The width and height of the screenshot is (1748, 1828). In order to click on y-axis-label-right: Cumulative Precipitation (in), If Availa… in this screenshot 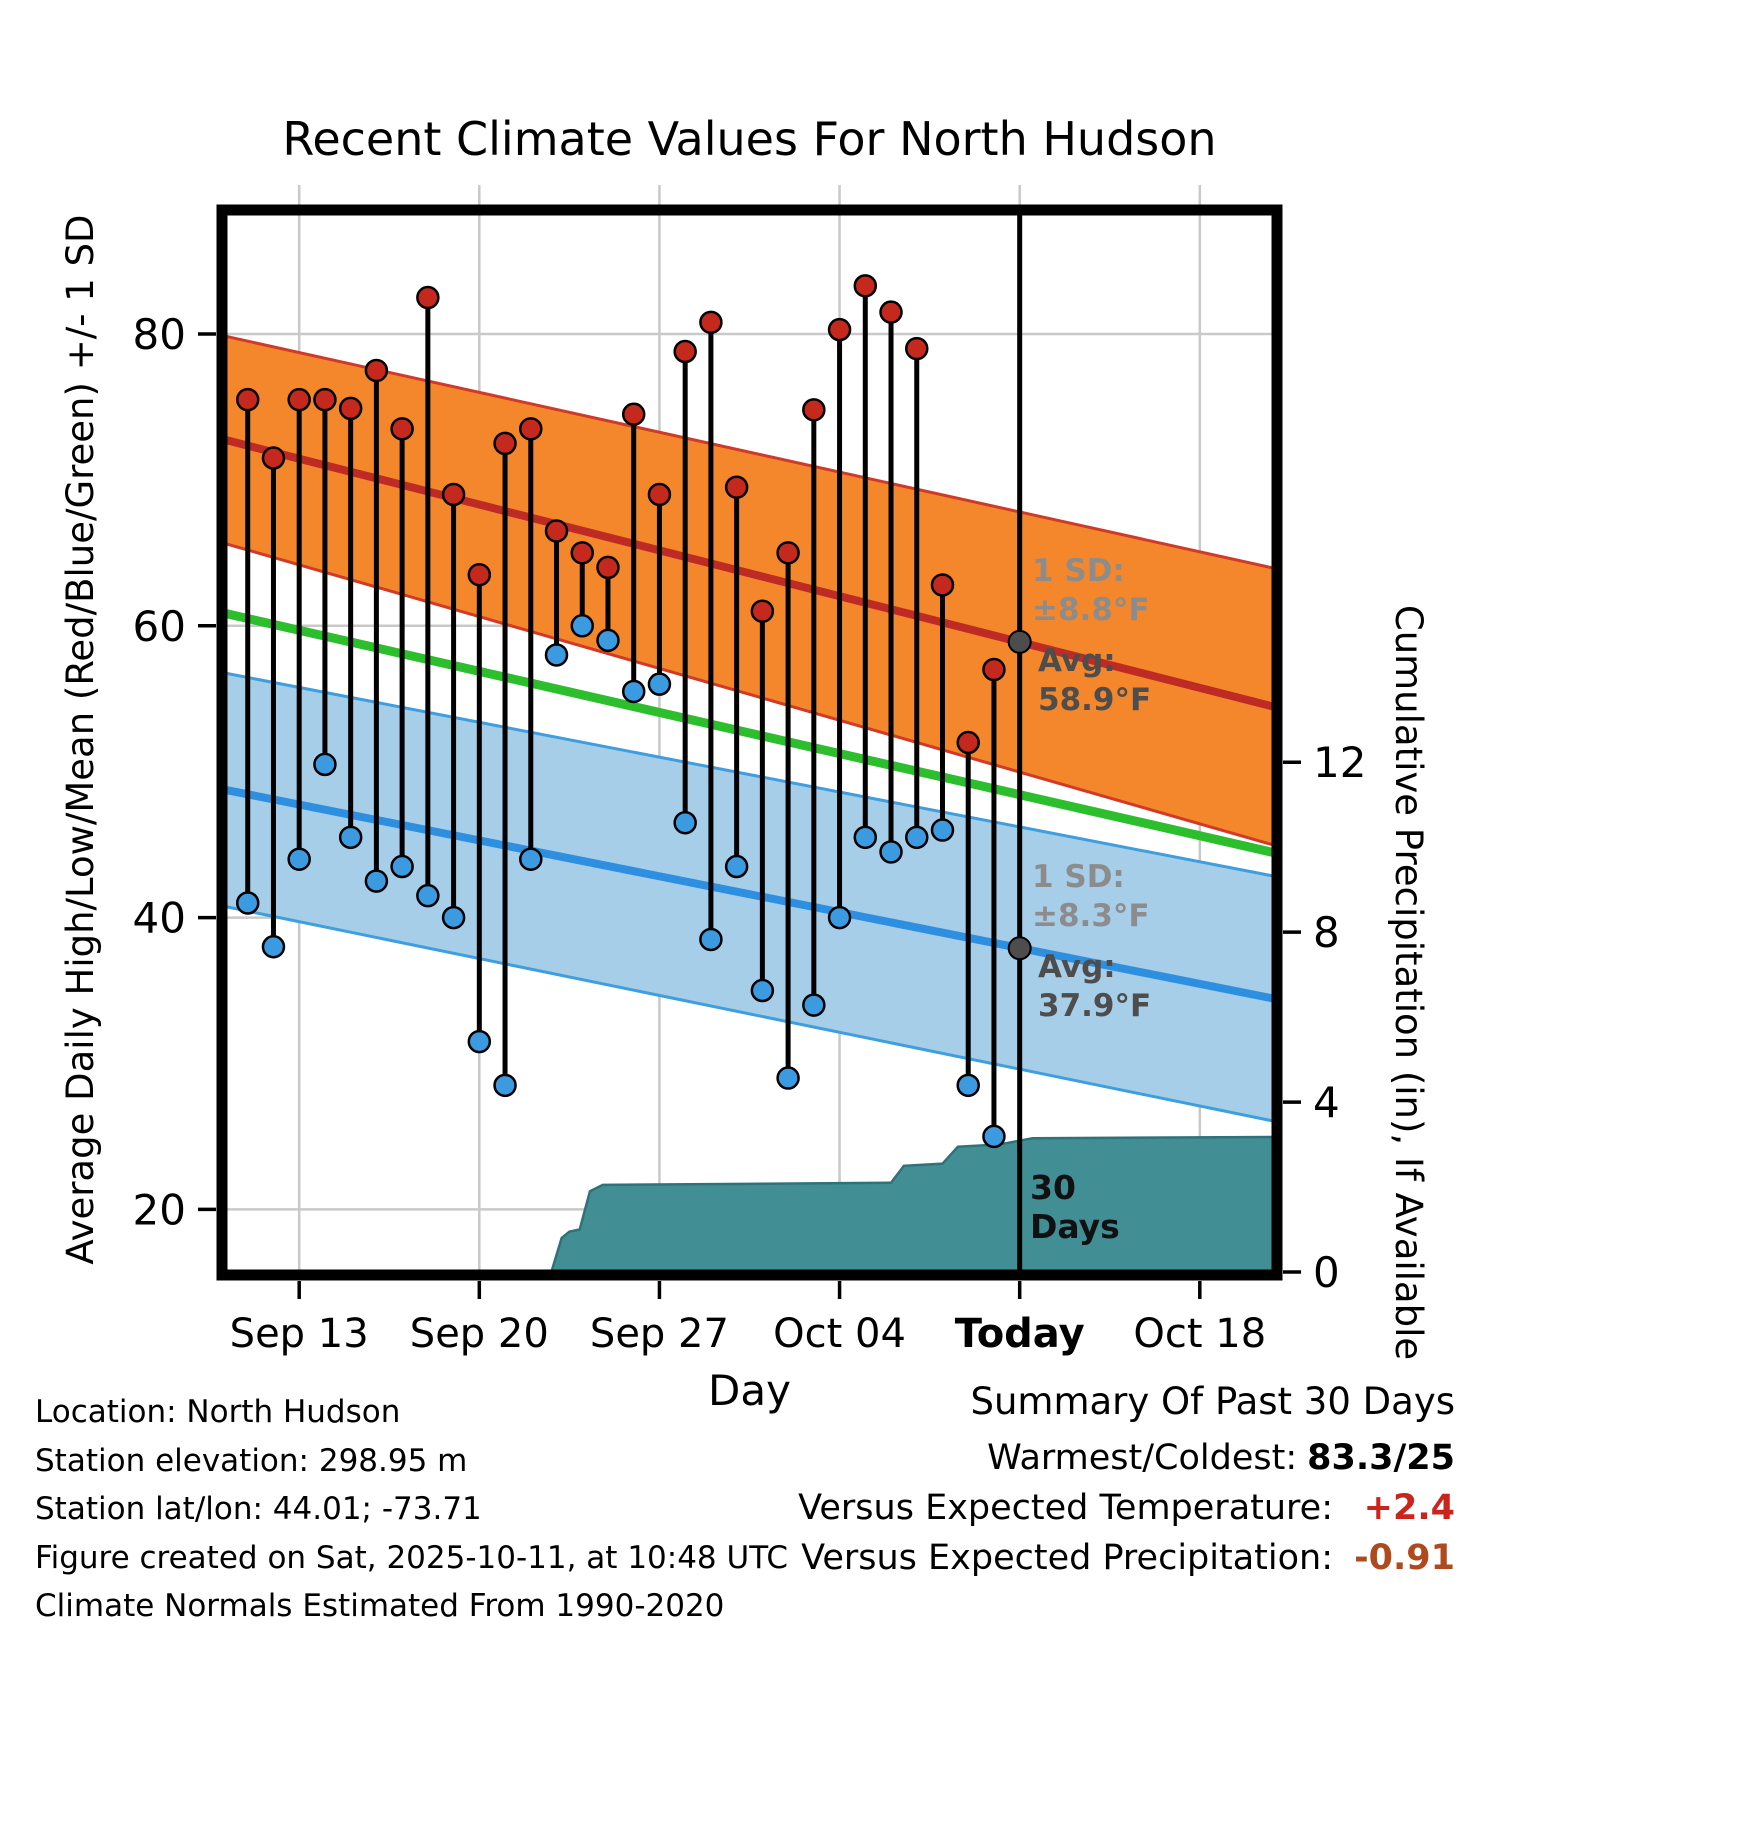, I will do `click(1408, 982)`.